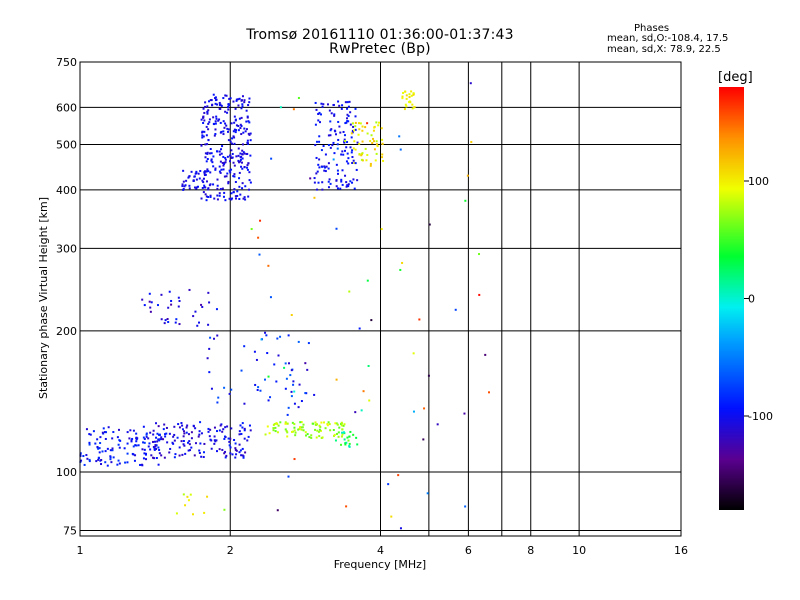 The height and width of the screenshot is (600, 800). Describe the element at coordinates (66, 190) in the screenshot. I see `y-tick-label: 400` at that location.